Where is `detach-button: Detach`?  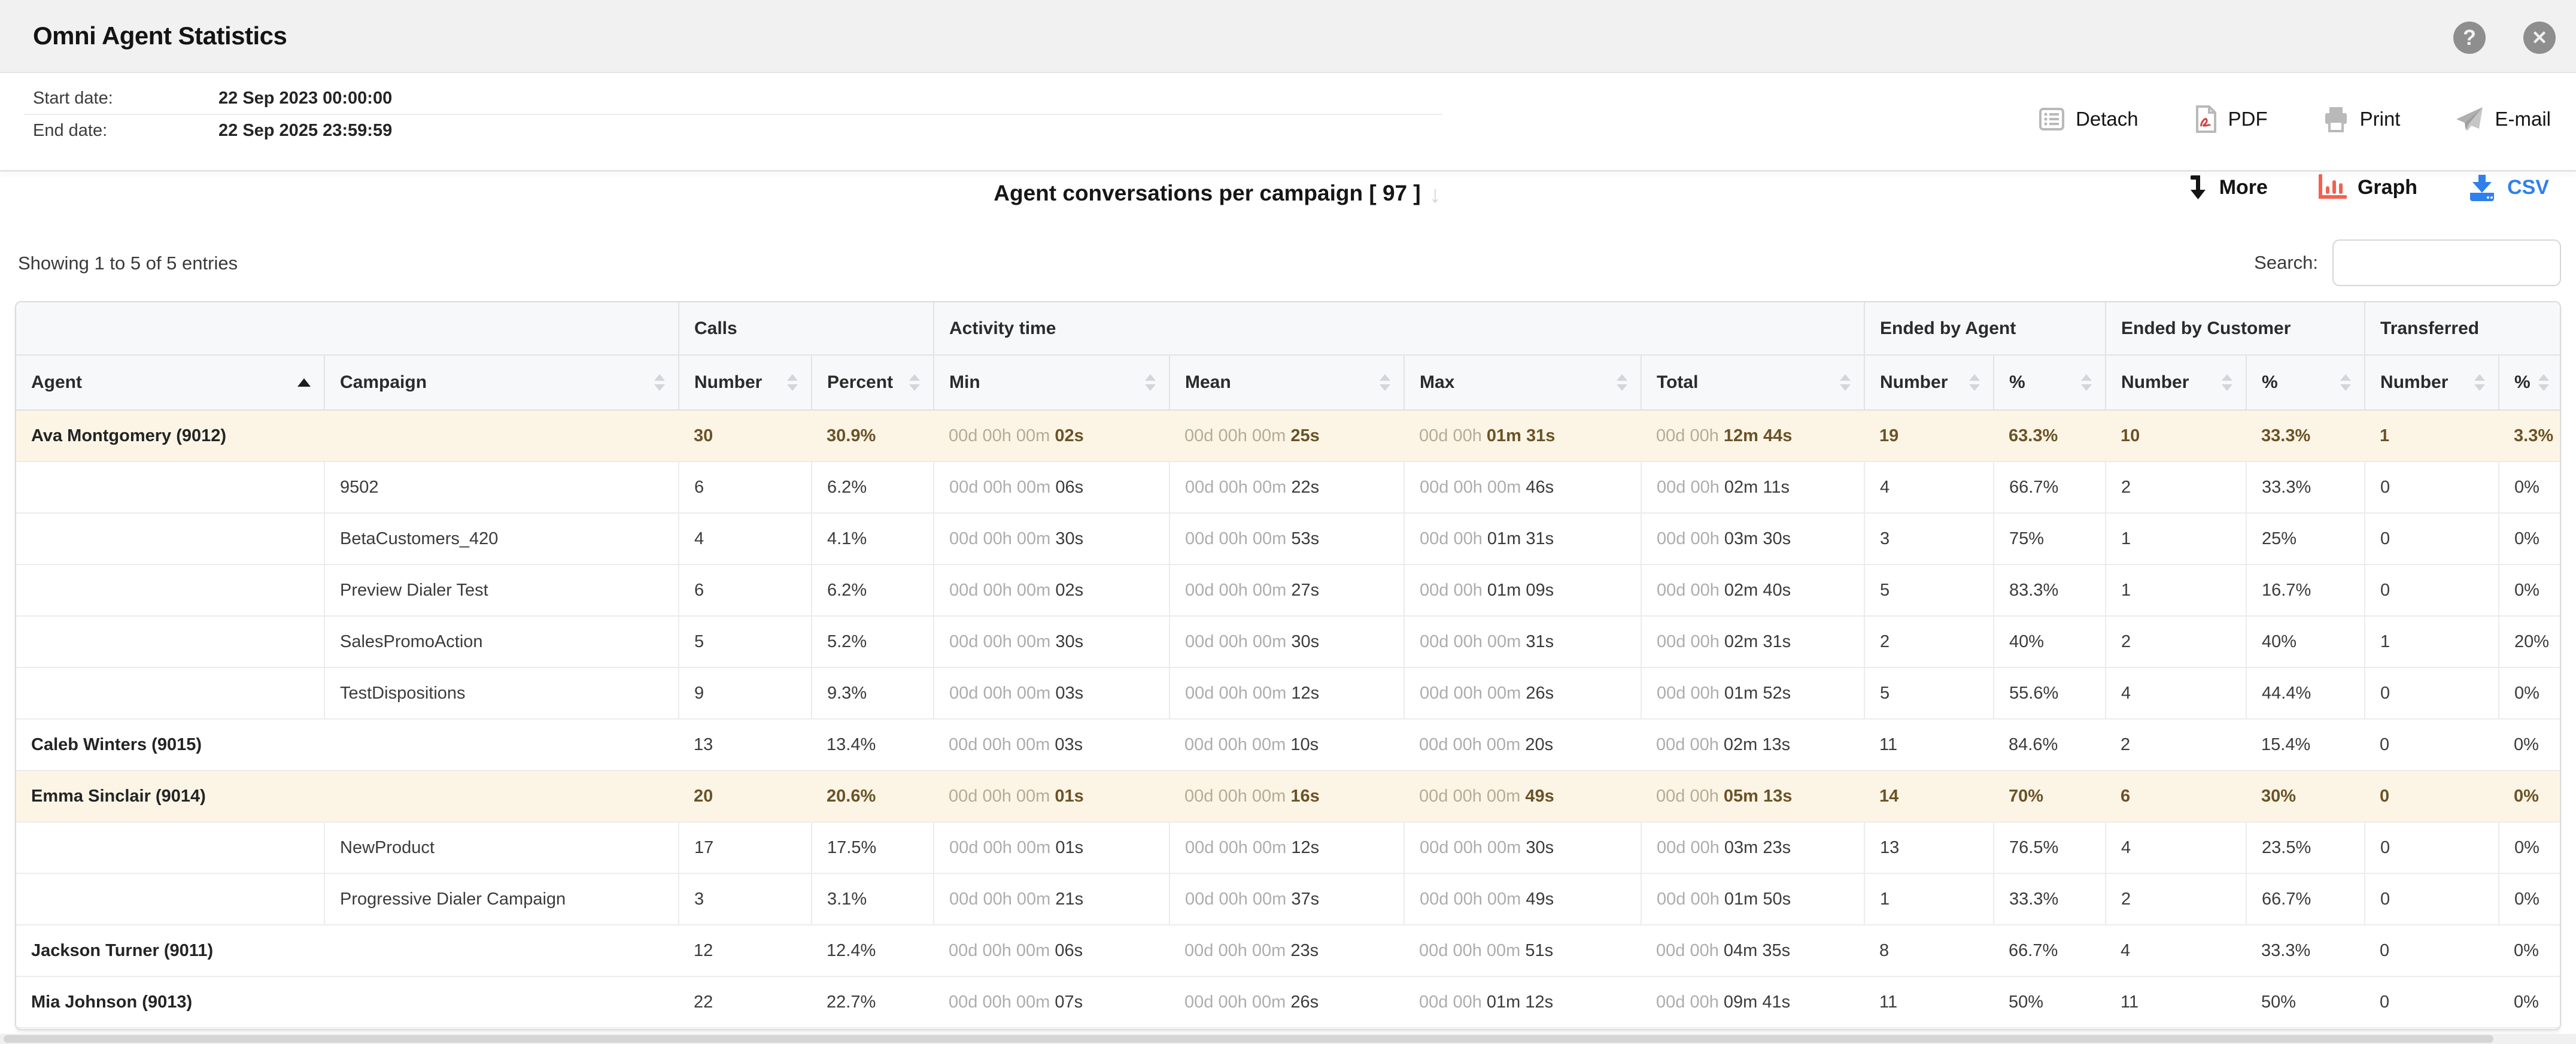 detach-button: Detach is located at coordinates (2088, 119).